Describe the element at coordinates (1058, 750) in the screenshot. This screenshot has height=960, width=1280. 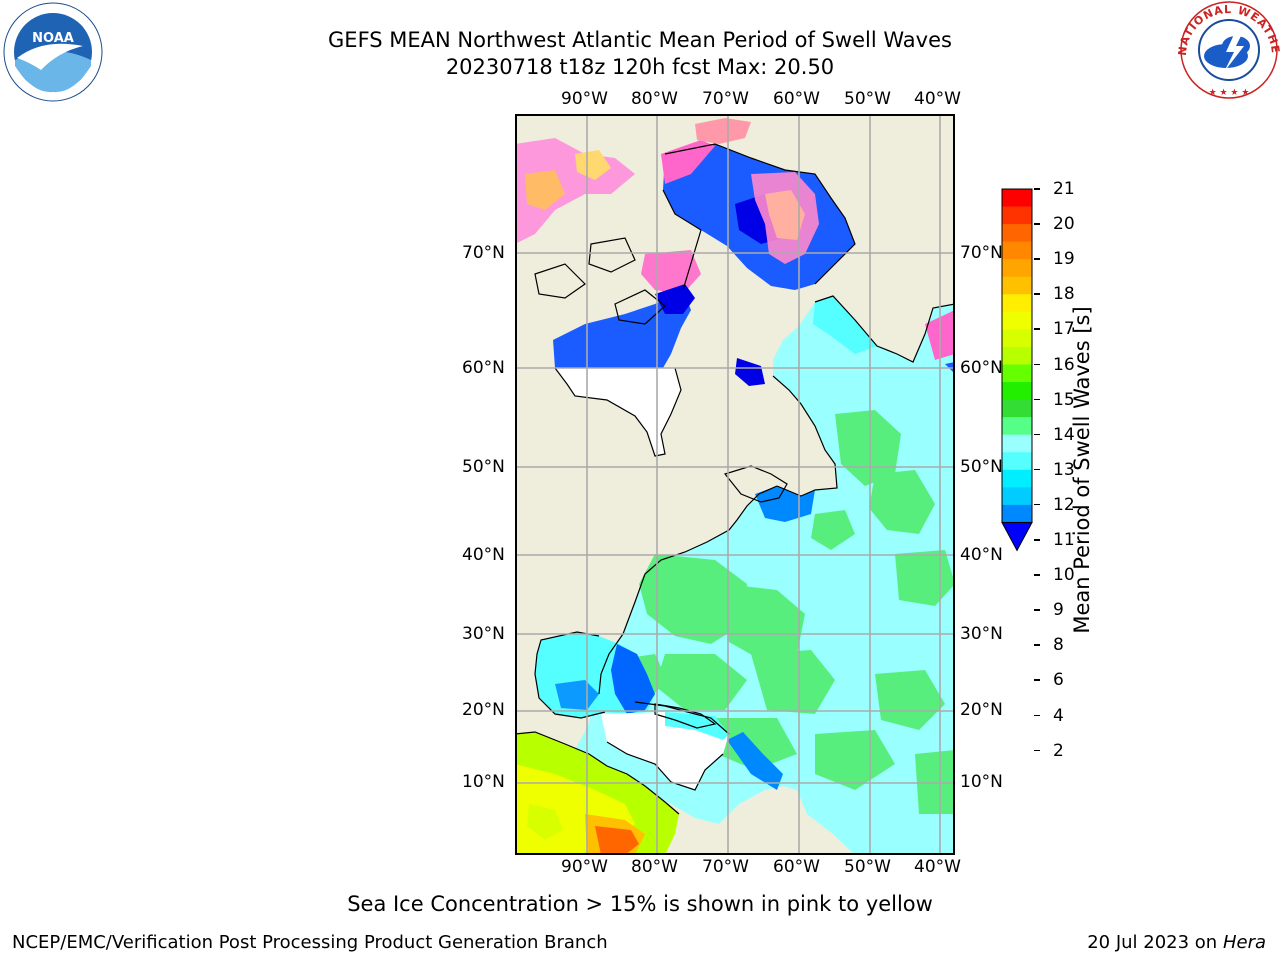
I see `colorbar-tick-label: 2` at that location.